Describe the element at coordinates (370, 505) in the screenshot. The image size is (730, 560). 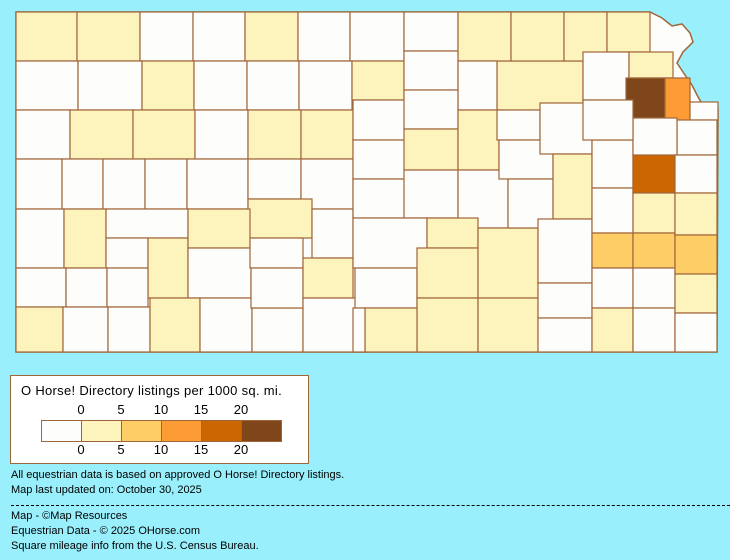
I see `divider` at that location.